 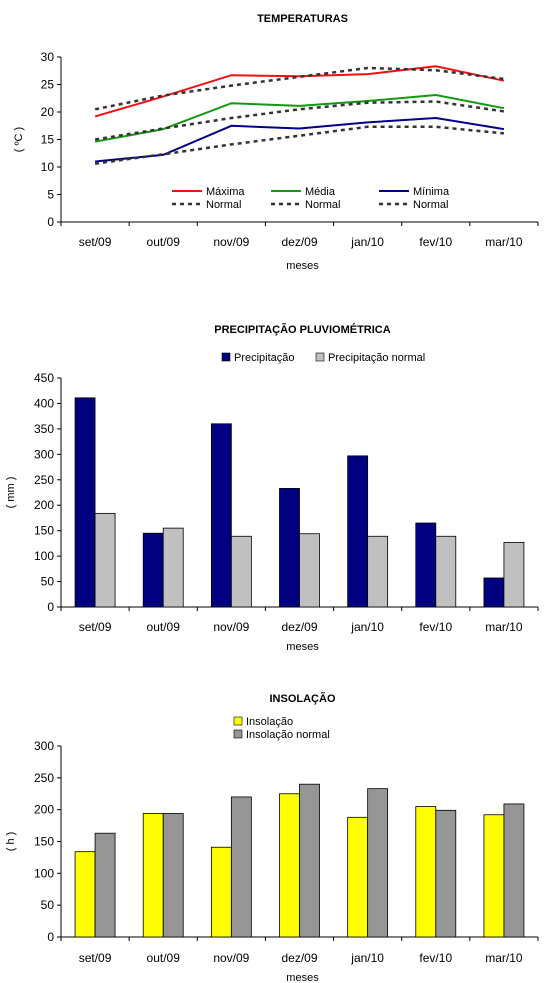 What do you see at coordinates (264, 358) in the screenshot?
I see `legend-label: Precipitação` at bounding box center [264, 358].